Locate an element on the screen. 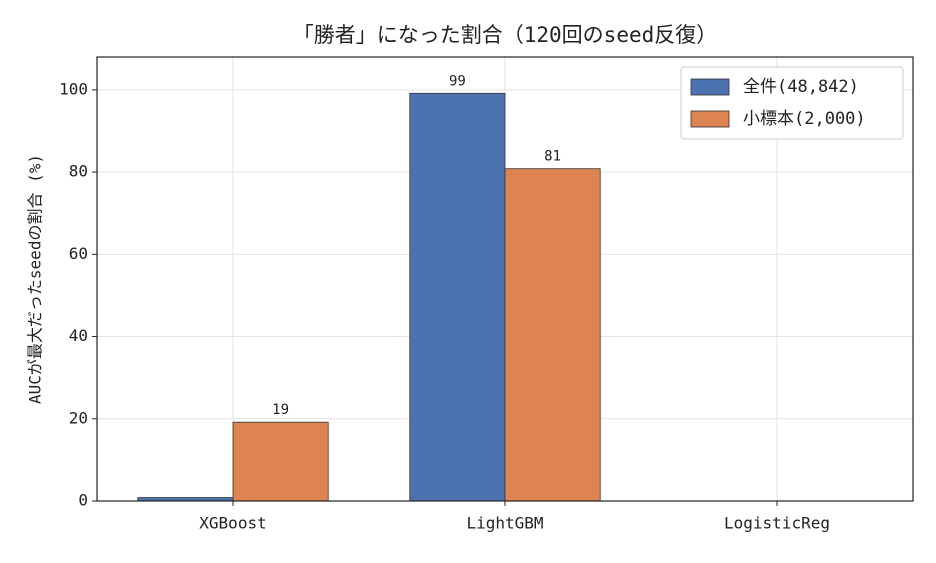 The image size is (936, 563). legend-label: 全件(48,842) is located at coordinates (801, 87).